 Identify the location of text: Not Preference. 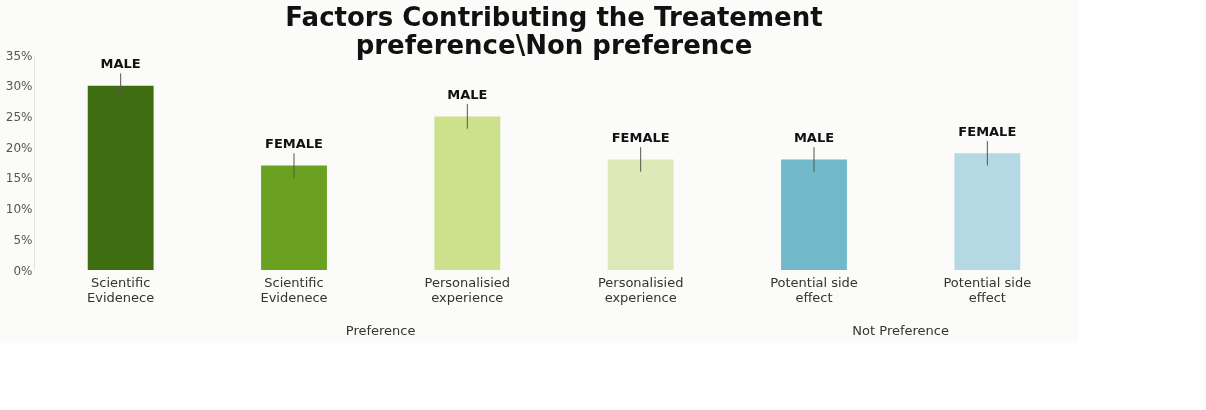
(900, 330).